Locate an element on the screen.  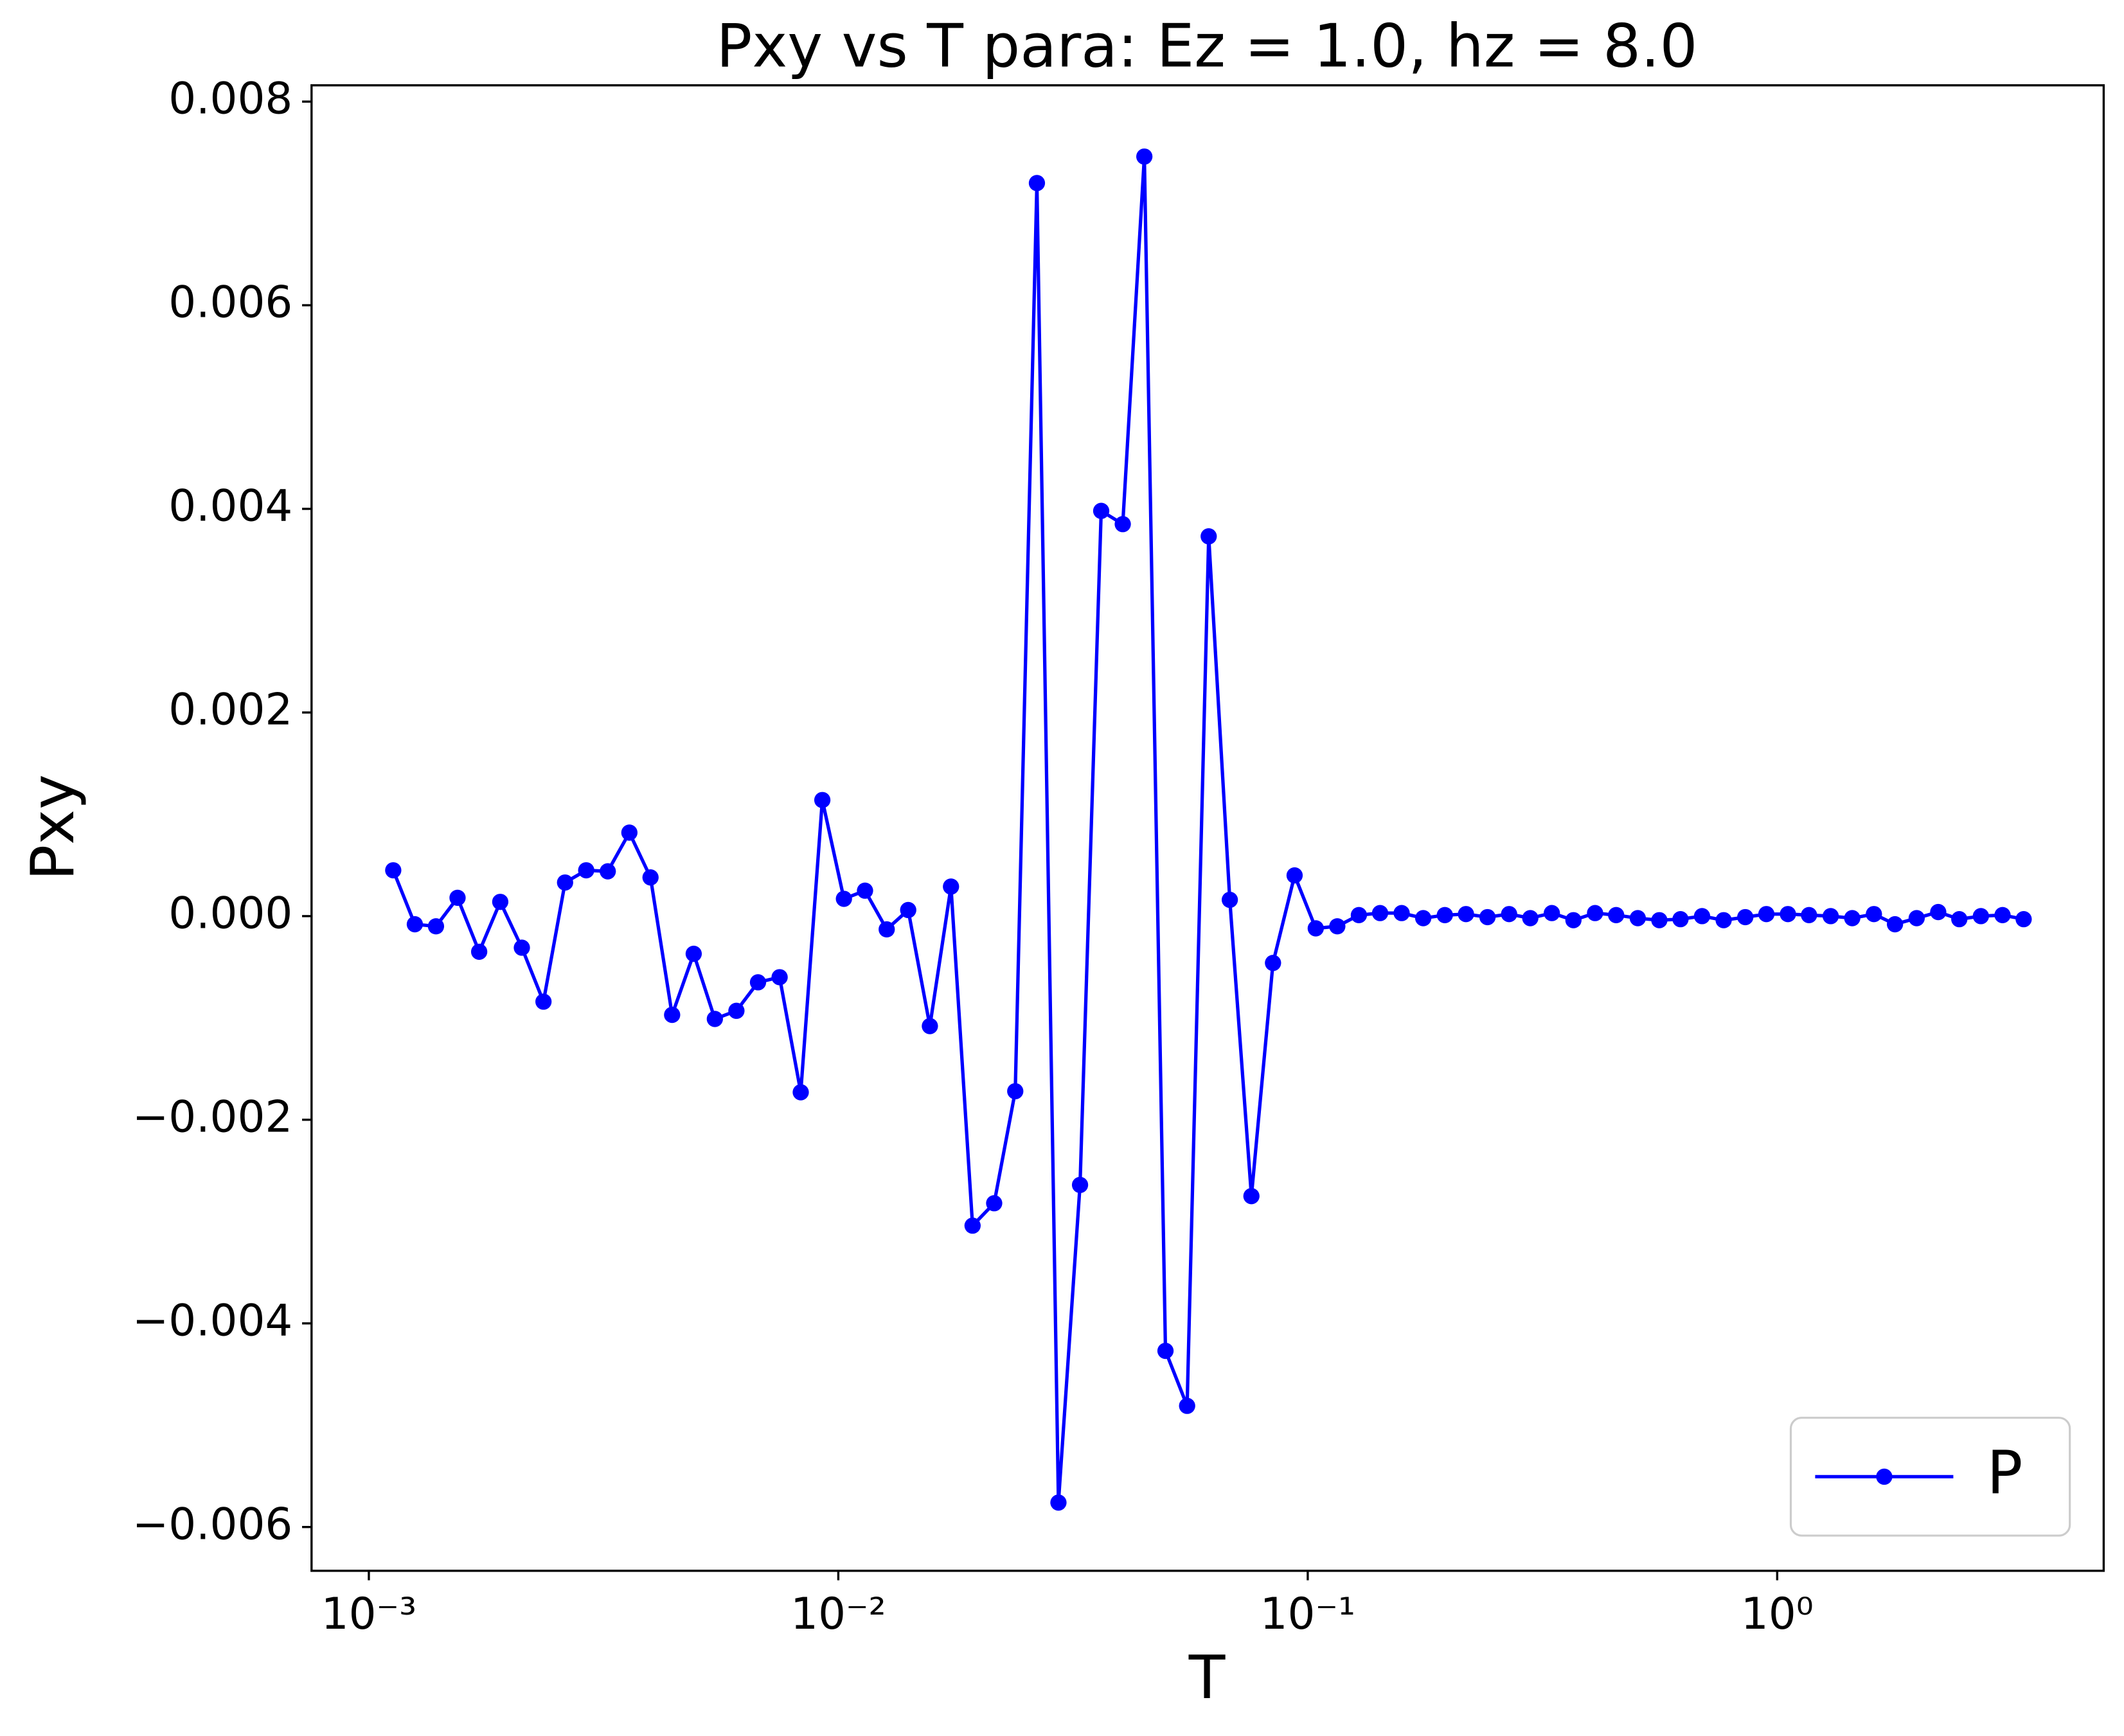
y-tick-label: 0.006 is located at coordinates (230, 302).